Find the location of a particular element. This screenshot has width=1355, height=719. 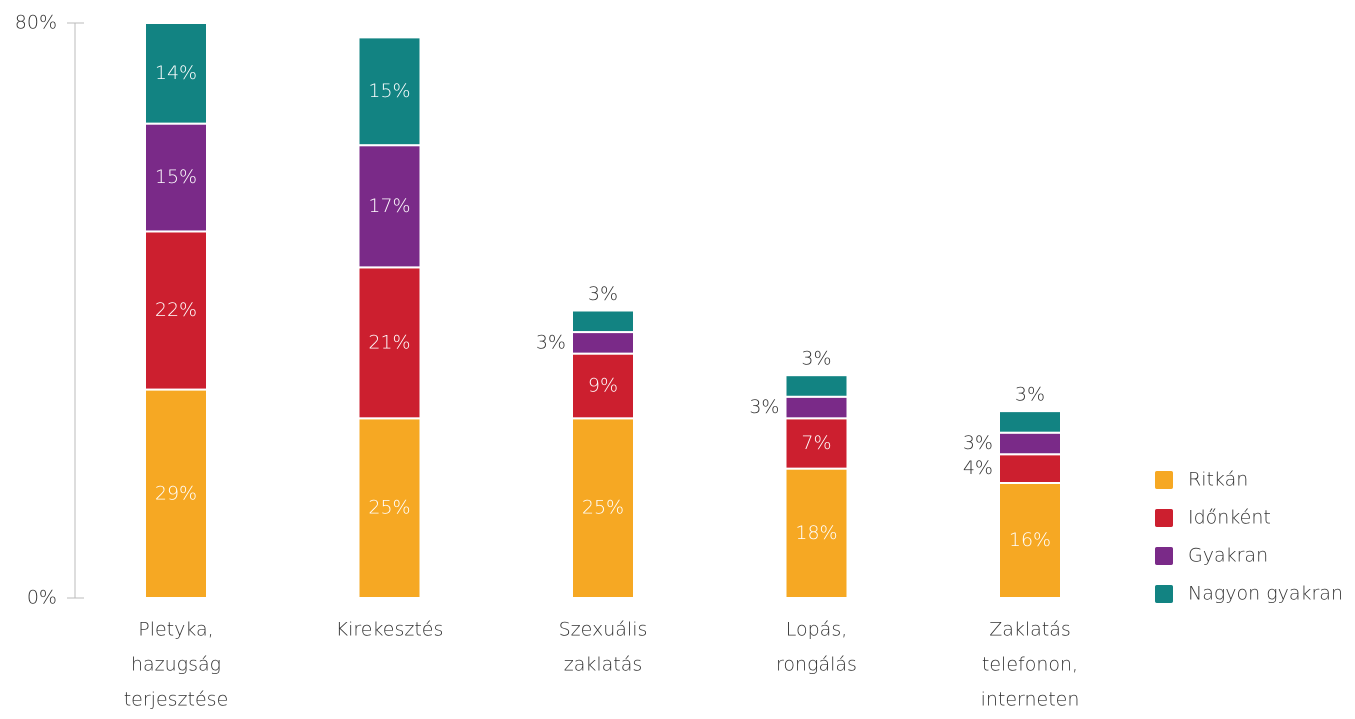

value-label: 7% is located at coordinates (816, 443).